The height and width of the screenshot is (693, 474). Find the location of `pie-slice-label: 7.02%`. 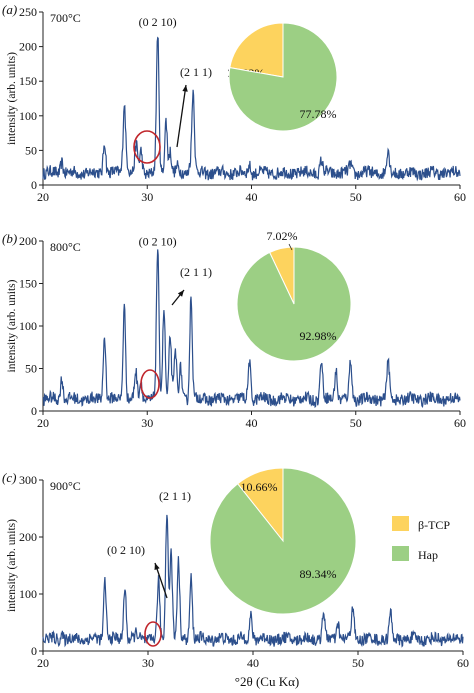

pie-slice-label: 7.02% is located at coordinates (282, 236).